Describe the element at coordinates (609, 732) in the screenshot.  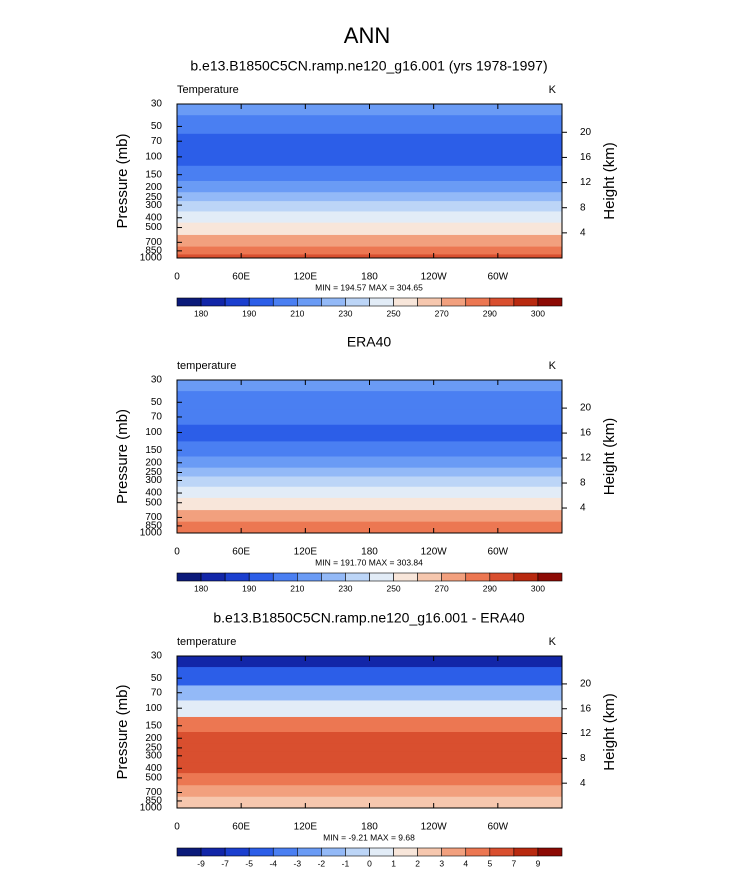
I see `y2-axis-label: Height (km)` at that location.